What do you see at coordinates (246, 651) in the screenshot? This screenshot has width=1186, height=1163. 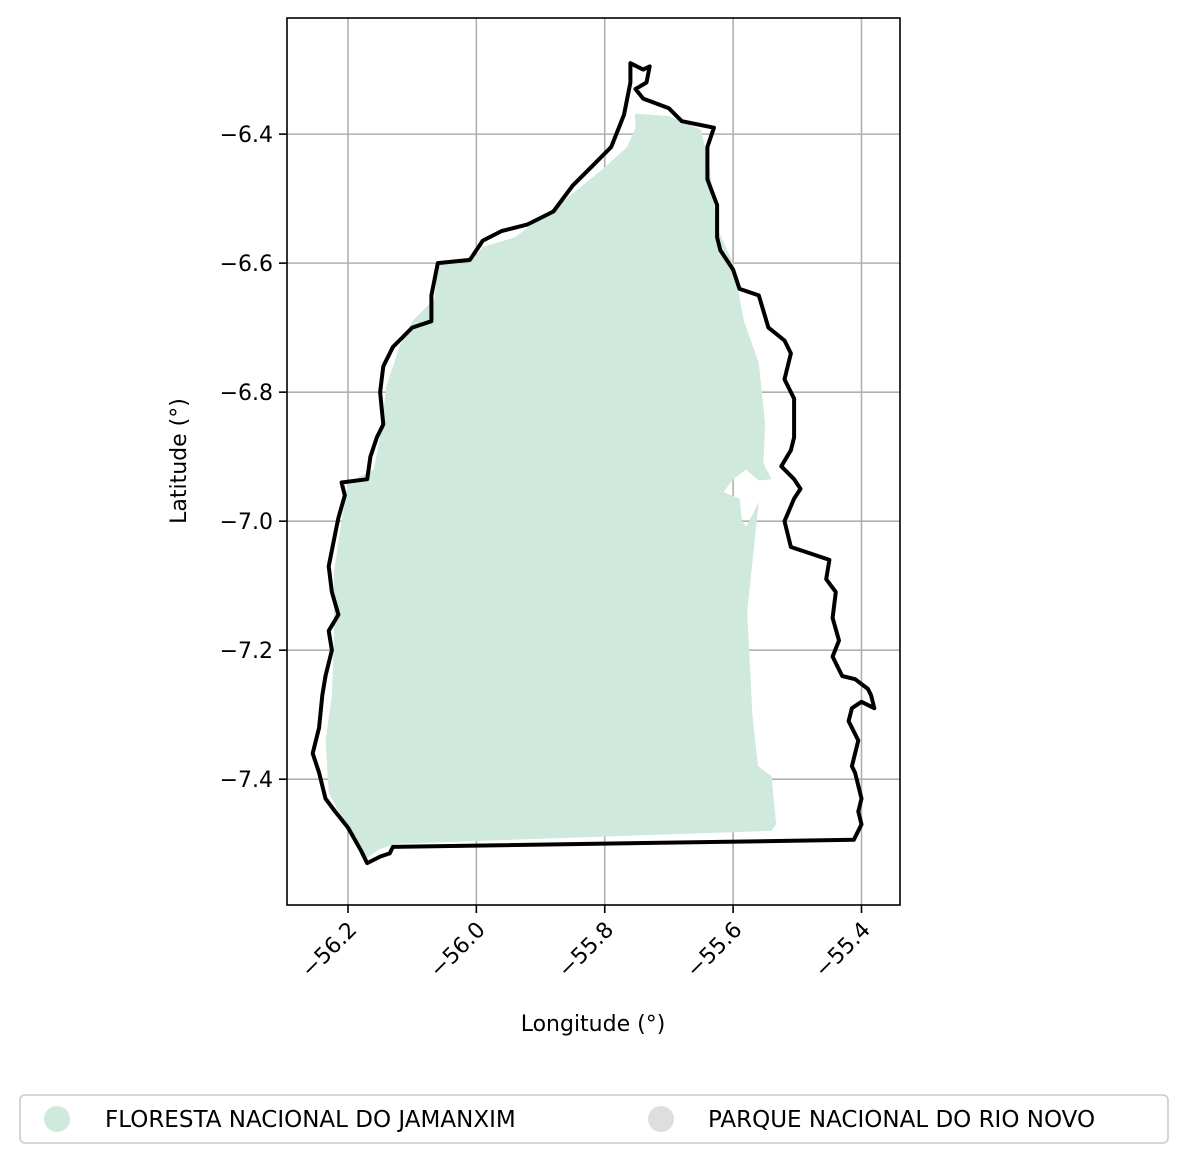 I see `y-tick-label-4: −7.2` at bounding box center [246, 651].